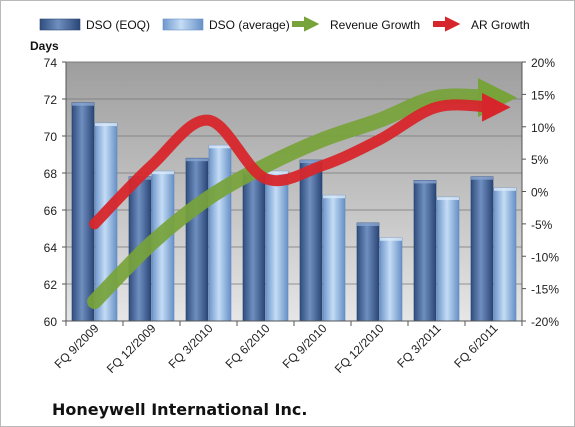  Describe the element at coordinates (183, 24) in the screenshot. I see `legend-swatch-dso-average` at that location.